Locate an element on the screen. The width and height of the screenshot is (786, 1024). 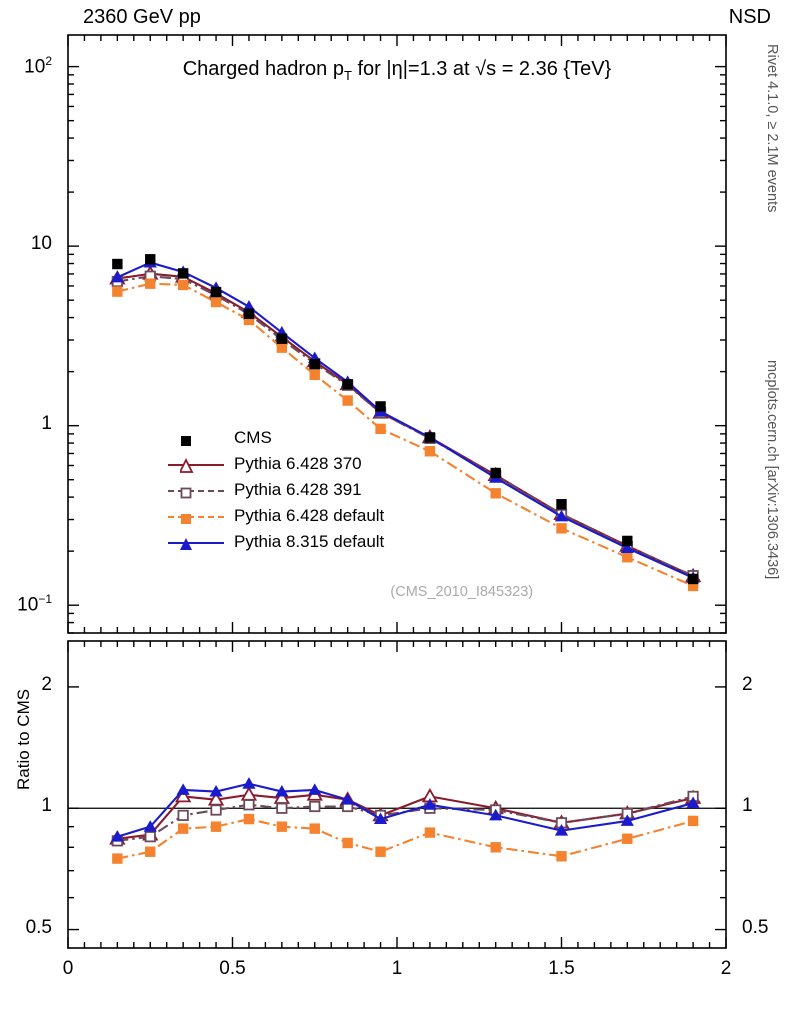
ratio-y-label-left-0: 0.5 is located at coordinates (38, 927).